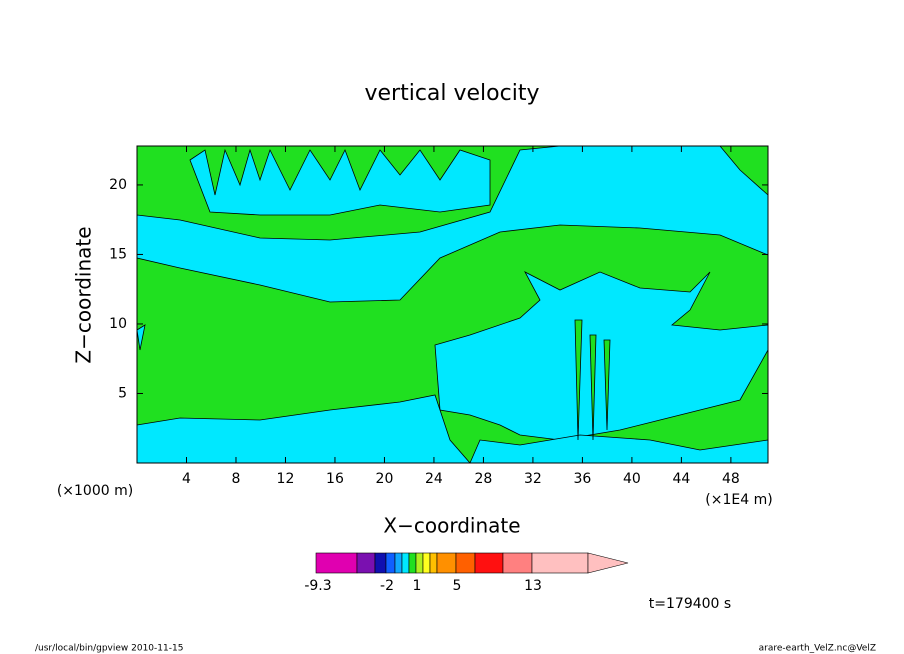 This screenshot has width=904, height=654. I want to click on time-label: t=179400 s, so click(690, 604).